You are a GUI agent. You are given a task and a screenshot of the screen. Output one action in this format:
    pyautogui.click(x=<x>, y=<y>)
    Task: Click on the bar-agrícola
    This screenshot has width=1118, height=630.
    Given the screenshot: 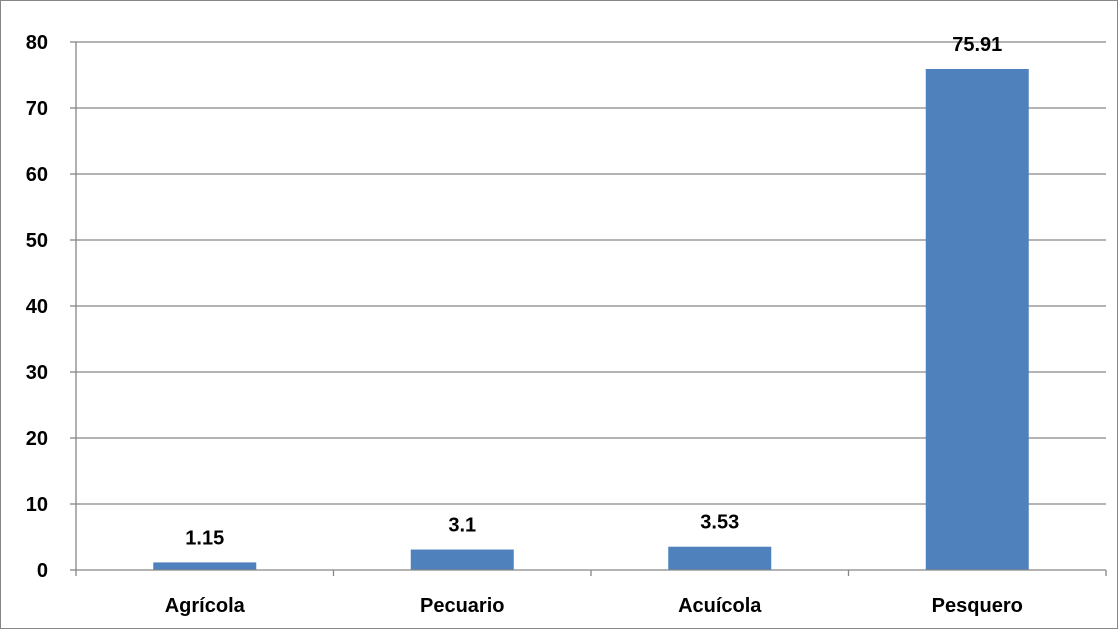 What is the action you would take?
    pyautogui.click(x=205, y=566)
    